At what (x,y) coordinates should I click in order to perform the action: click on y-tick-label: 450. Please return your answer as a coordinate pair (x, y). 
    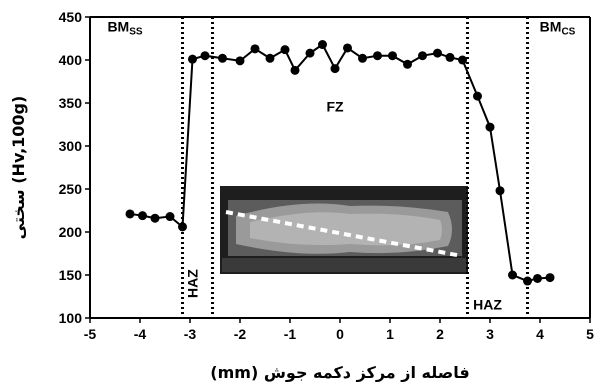
    Looking at the image, I should click on (71, 17).